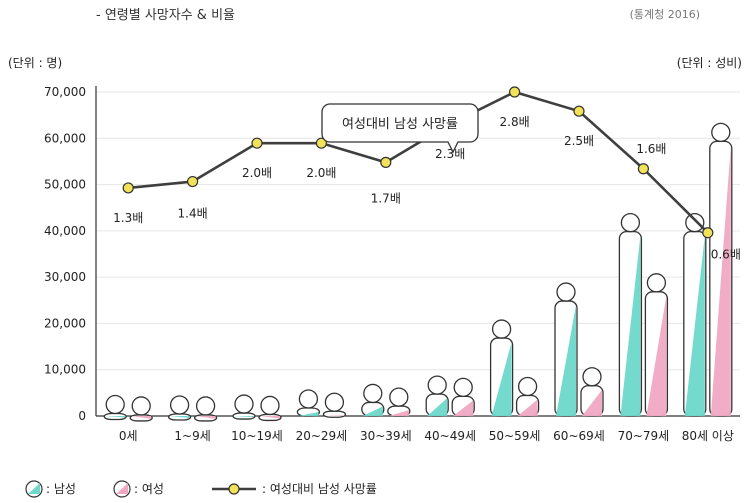 Image resolution: width=750 pixels, height=503 pixels. What do you see at coordinates (664, 14) in the screenshot?
I see `source-label: (통계청 2016)` at bounding box center [664, 14].